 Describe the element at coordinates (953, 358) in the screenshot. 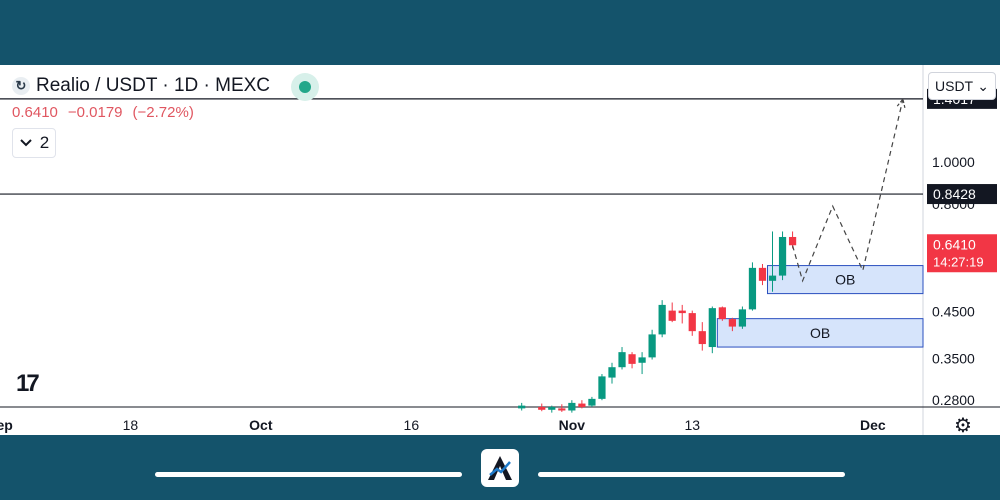

I see `price-tick-label: 0.3500` at that location.